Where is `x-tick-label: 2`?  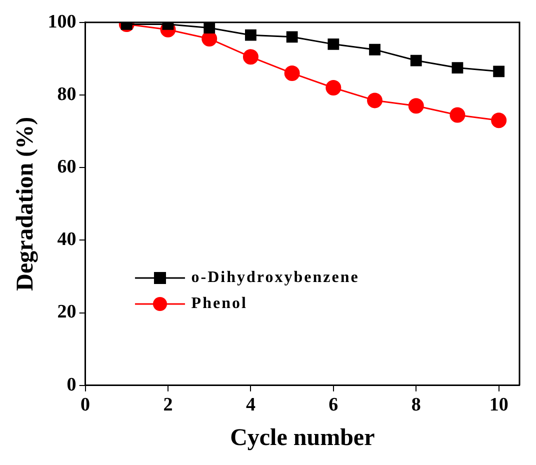
x-tick-label: 2 is located at coordinates (168, 405).